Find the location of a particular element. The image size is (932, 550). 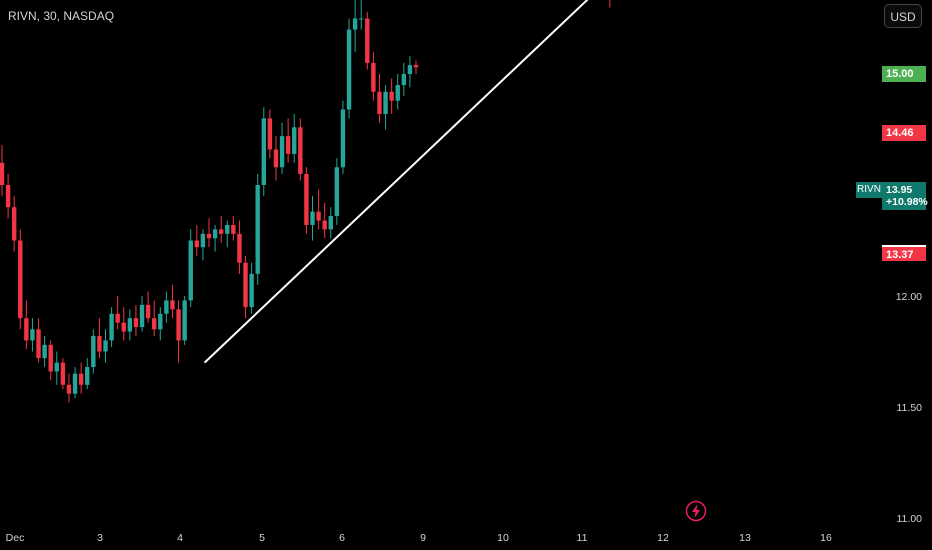

price-tick-label: 12.00 is located at coordinates (909, 297).